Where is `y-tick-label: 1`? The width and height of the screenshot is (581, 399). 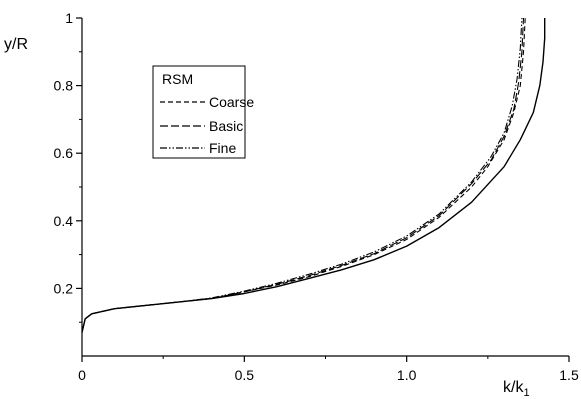 y-tick-label: 1 is located at coordinates (69, 18).